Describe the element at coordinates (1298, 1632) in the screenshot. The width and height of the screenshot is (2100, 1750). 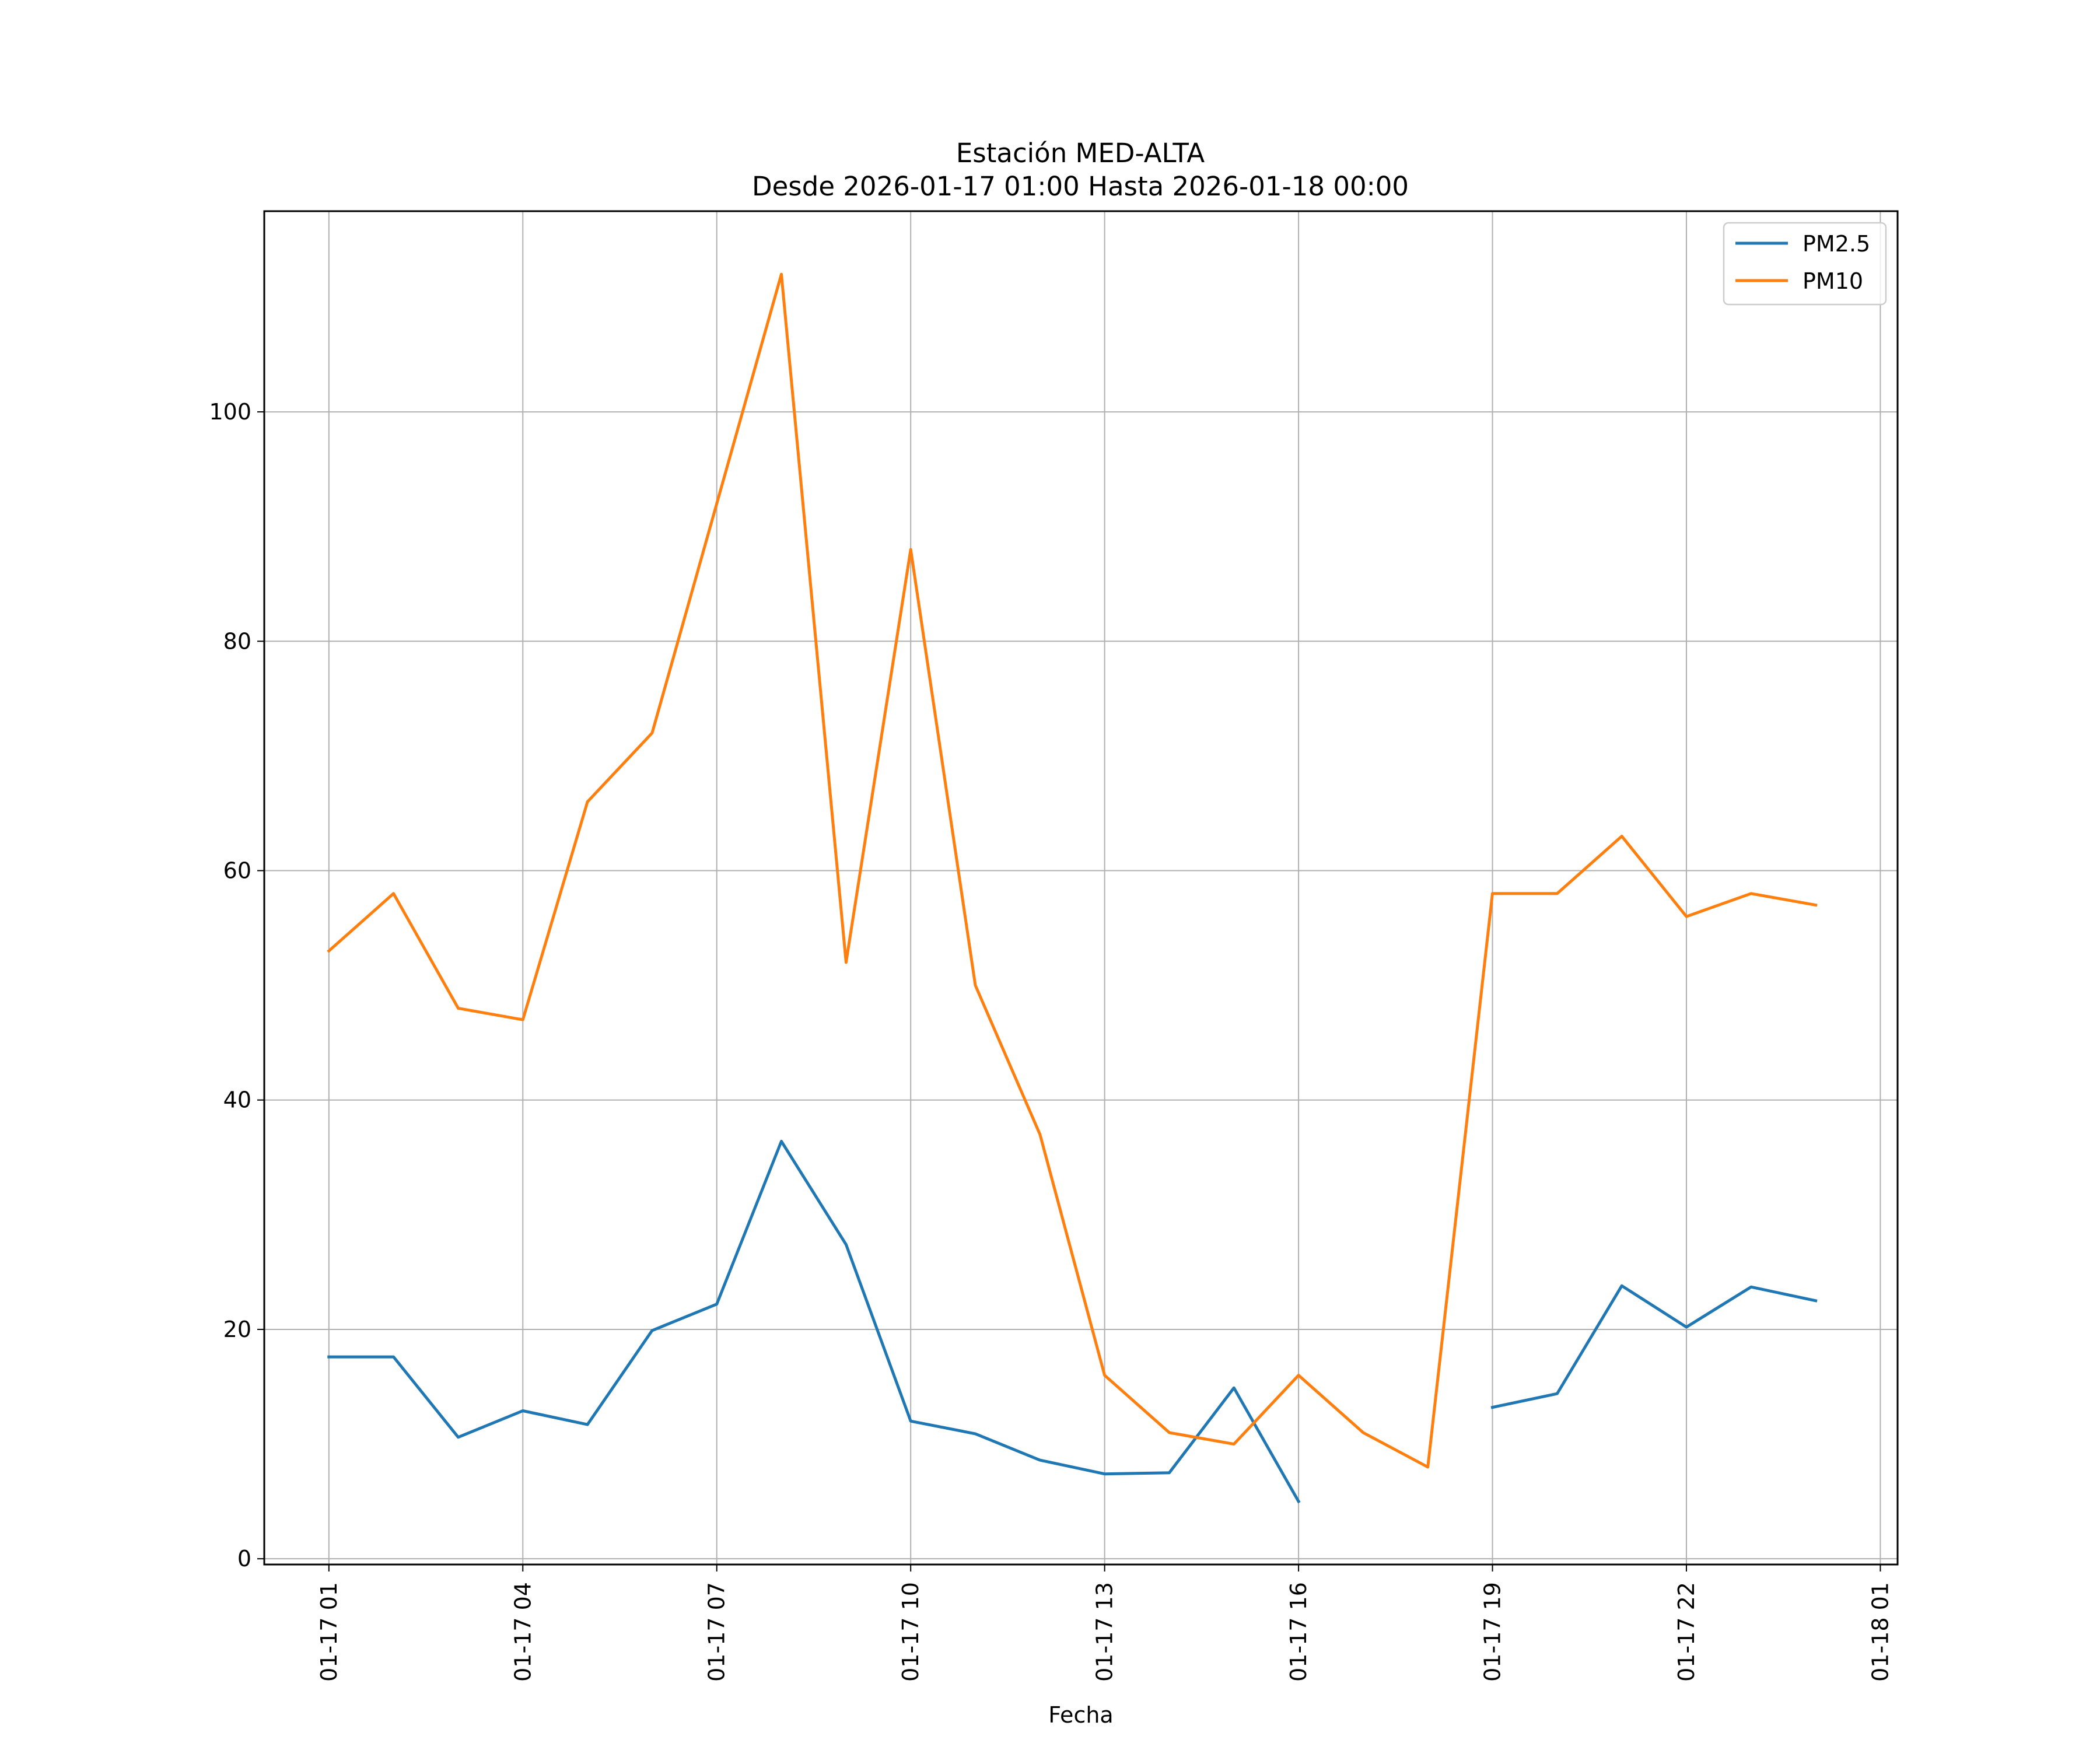
I see `x-tick-label: 01-17 16` at that location.